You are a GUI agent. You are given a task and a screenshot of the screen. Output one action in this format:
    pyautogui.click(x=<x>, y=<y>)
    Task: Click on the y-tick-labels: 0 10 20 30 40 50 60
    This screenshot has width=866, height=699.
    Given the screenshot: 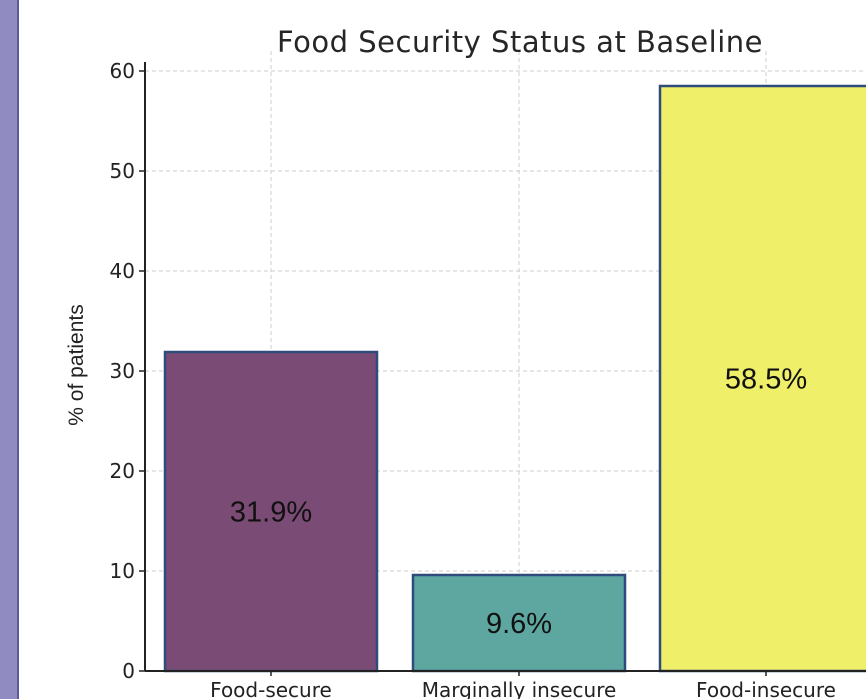 What is the action you would take?
    pyautogui.click(x=122, y=371)
    